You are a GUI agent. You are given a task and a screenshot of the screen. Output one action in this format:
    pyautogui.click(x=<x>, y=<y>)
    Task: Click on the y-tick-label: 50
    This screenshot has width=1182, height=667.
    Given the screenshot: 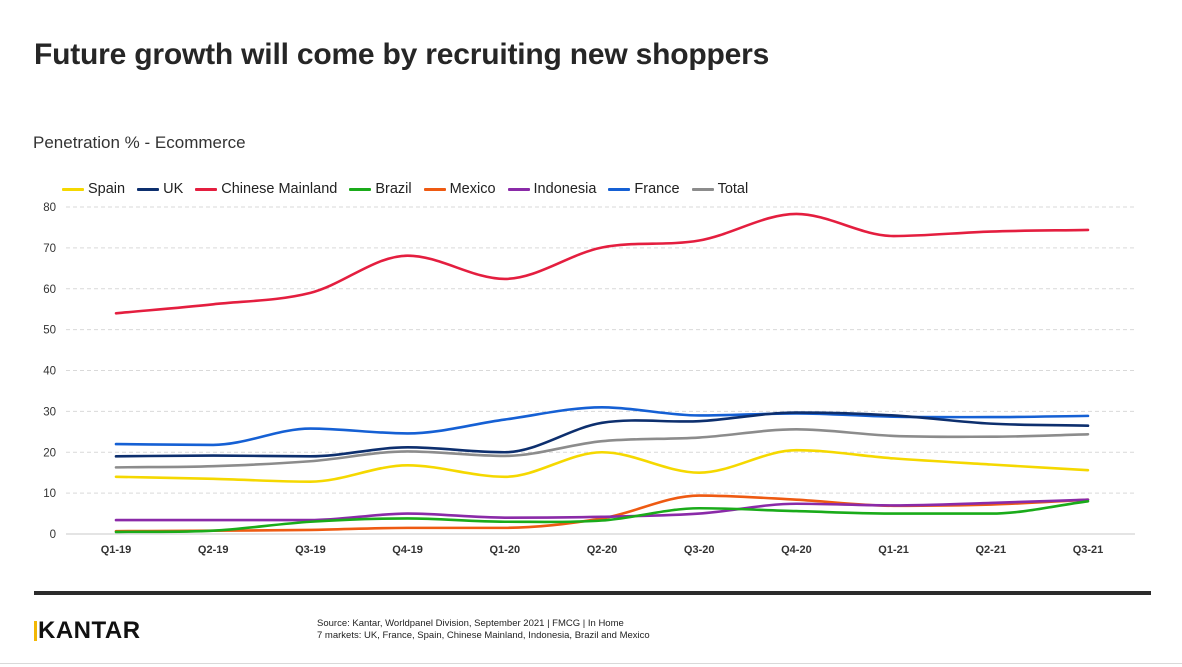 What is the action you would take?
    pyautogui.click(x=49, y=331)
    